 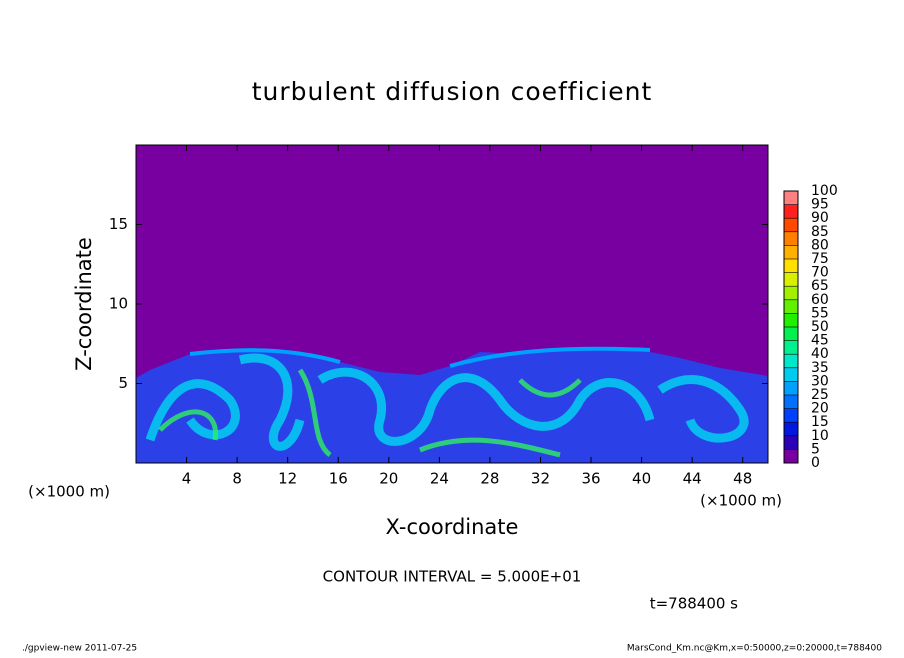 I want to click on time-label: t=788400 s, so click(x=694, y=604).